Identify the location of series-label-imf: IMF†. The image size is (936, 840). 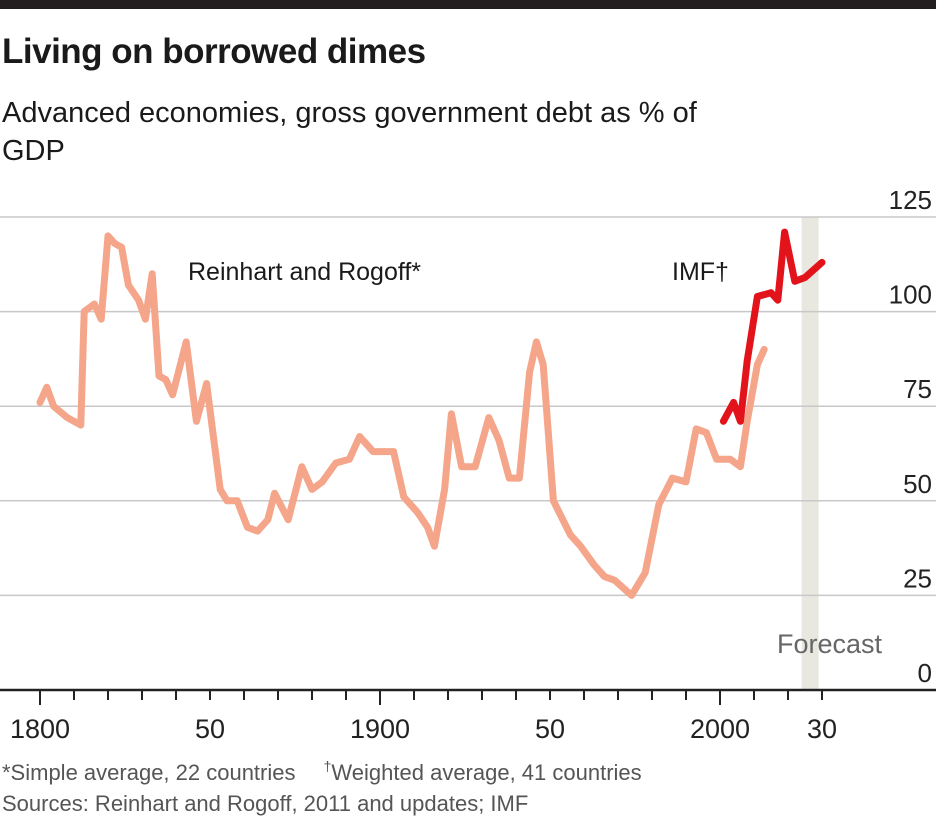
(700, 272).